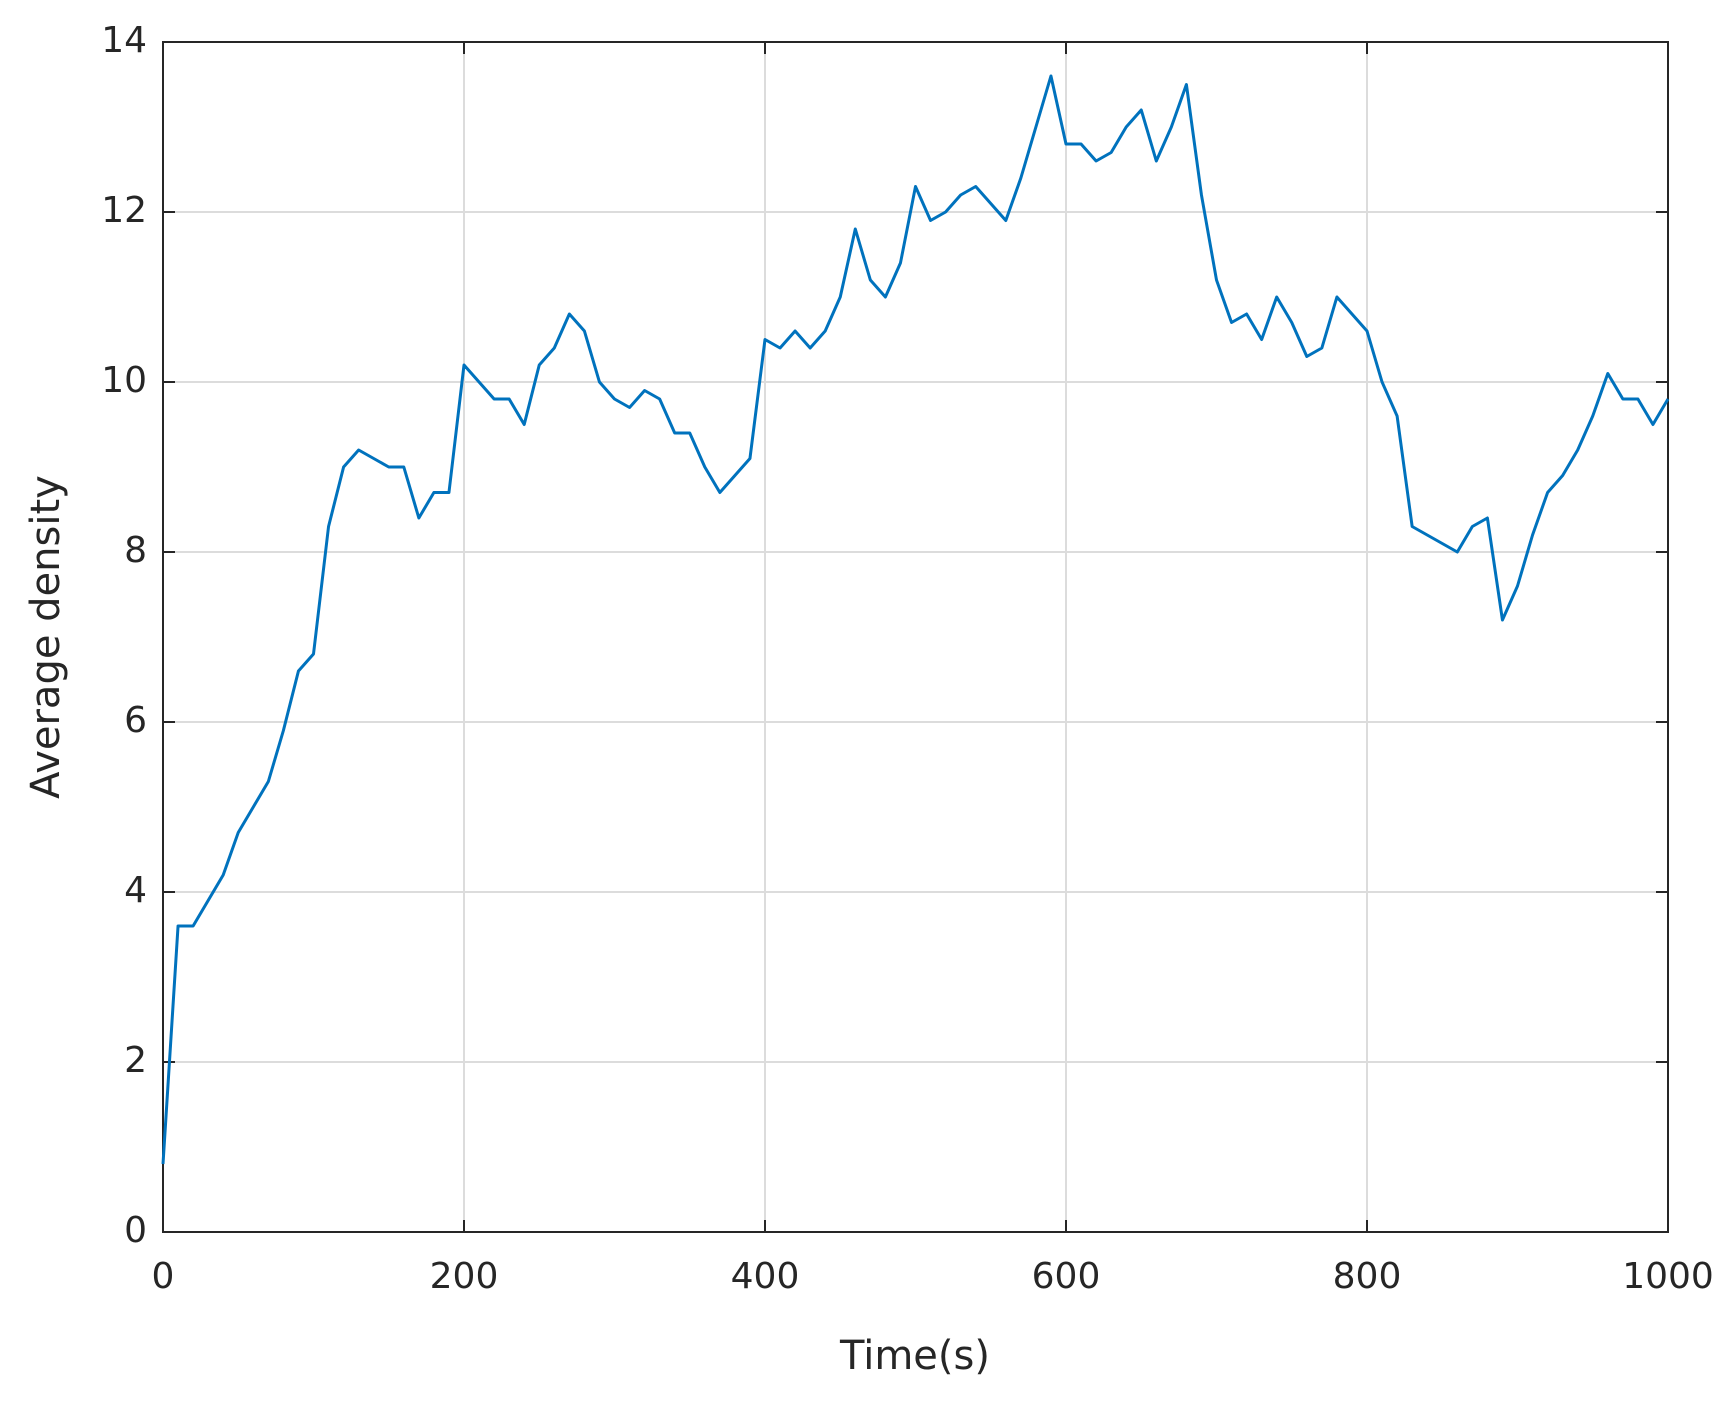  I want to click on y-tick-label: 8, so click(135, 550).